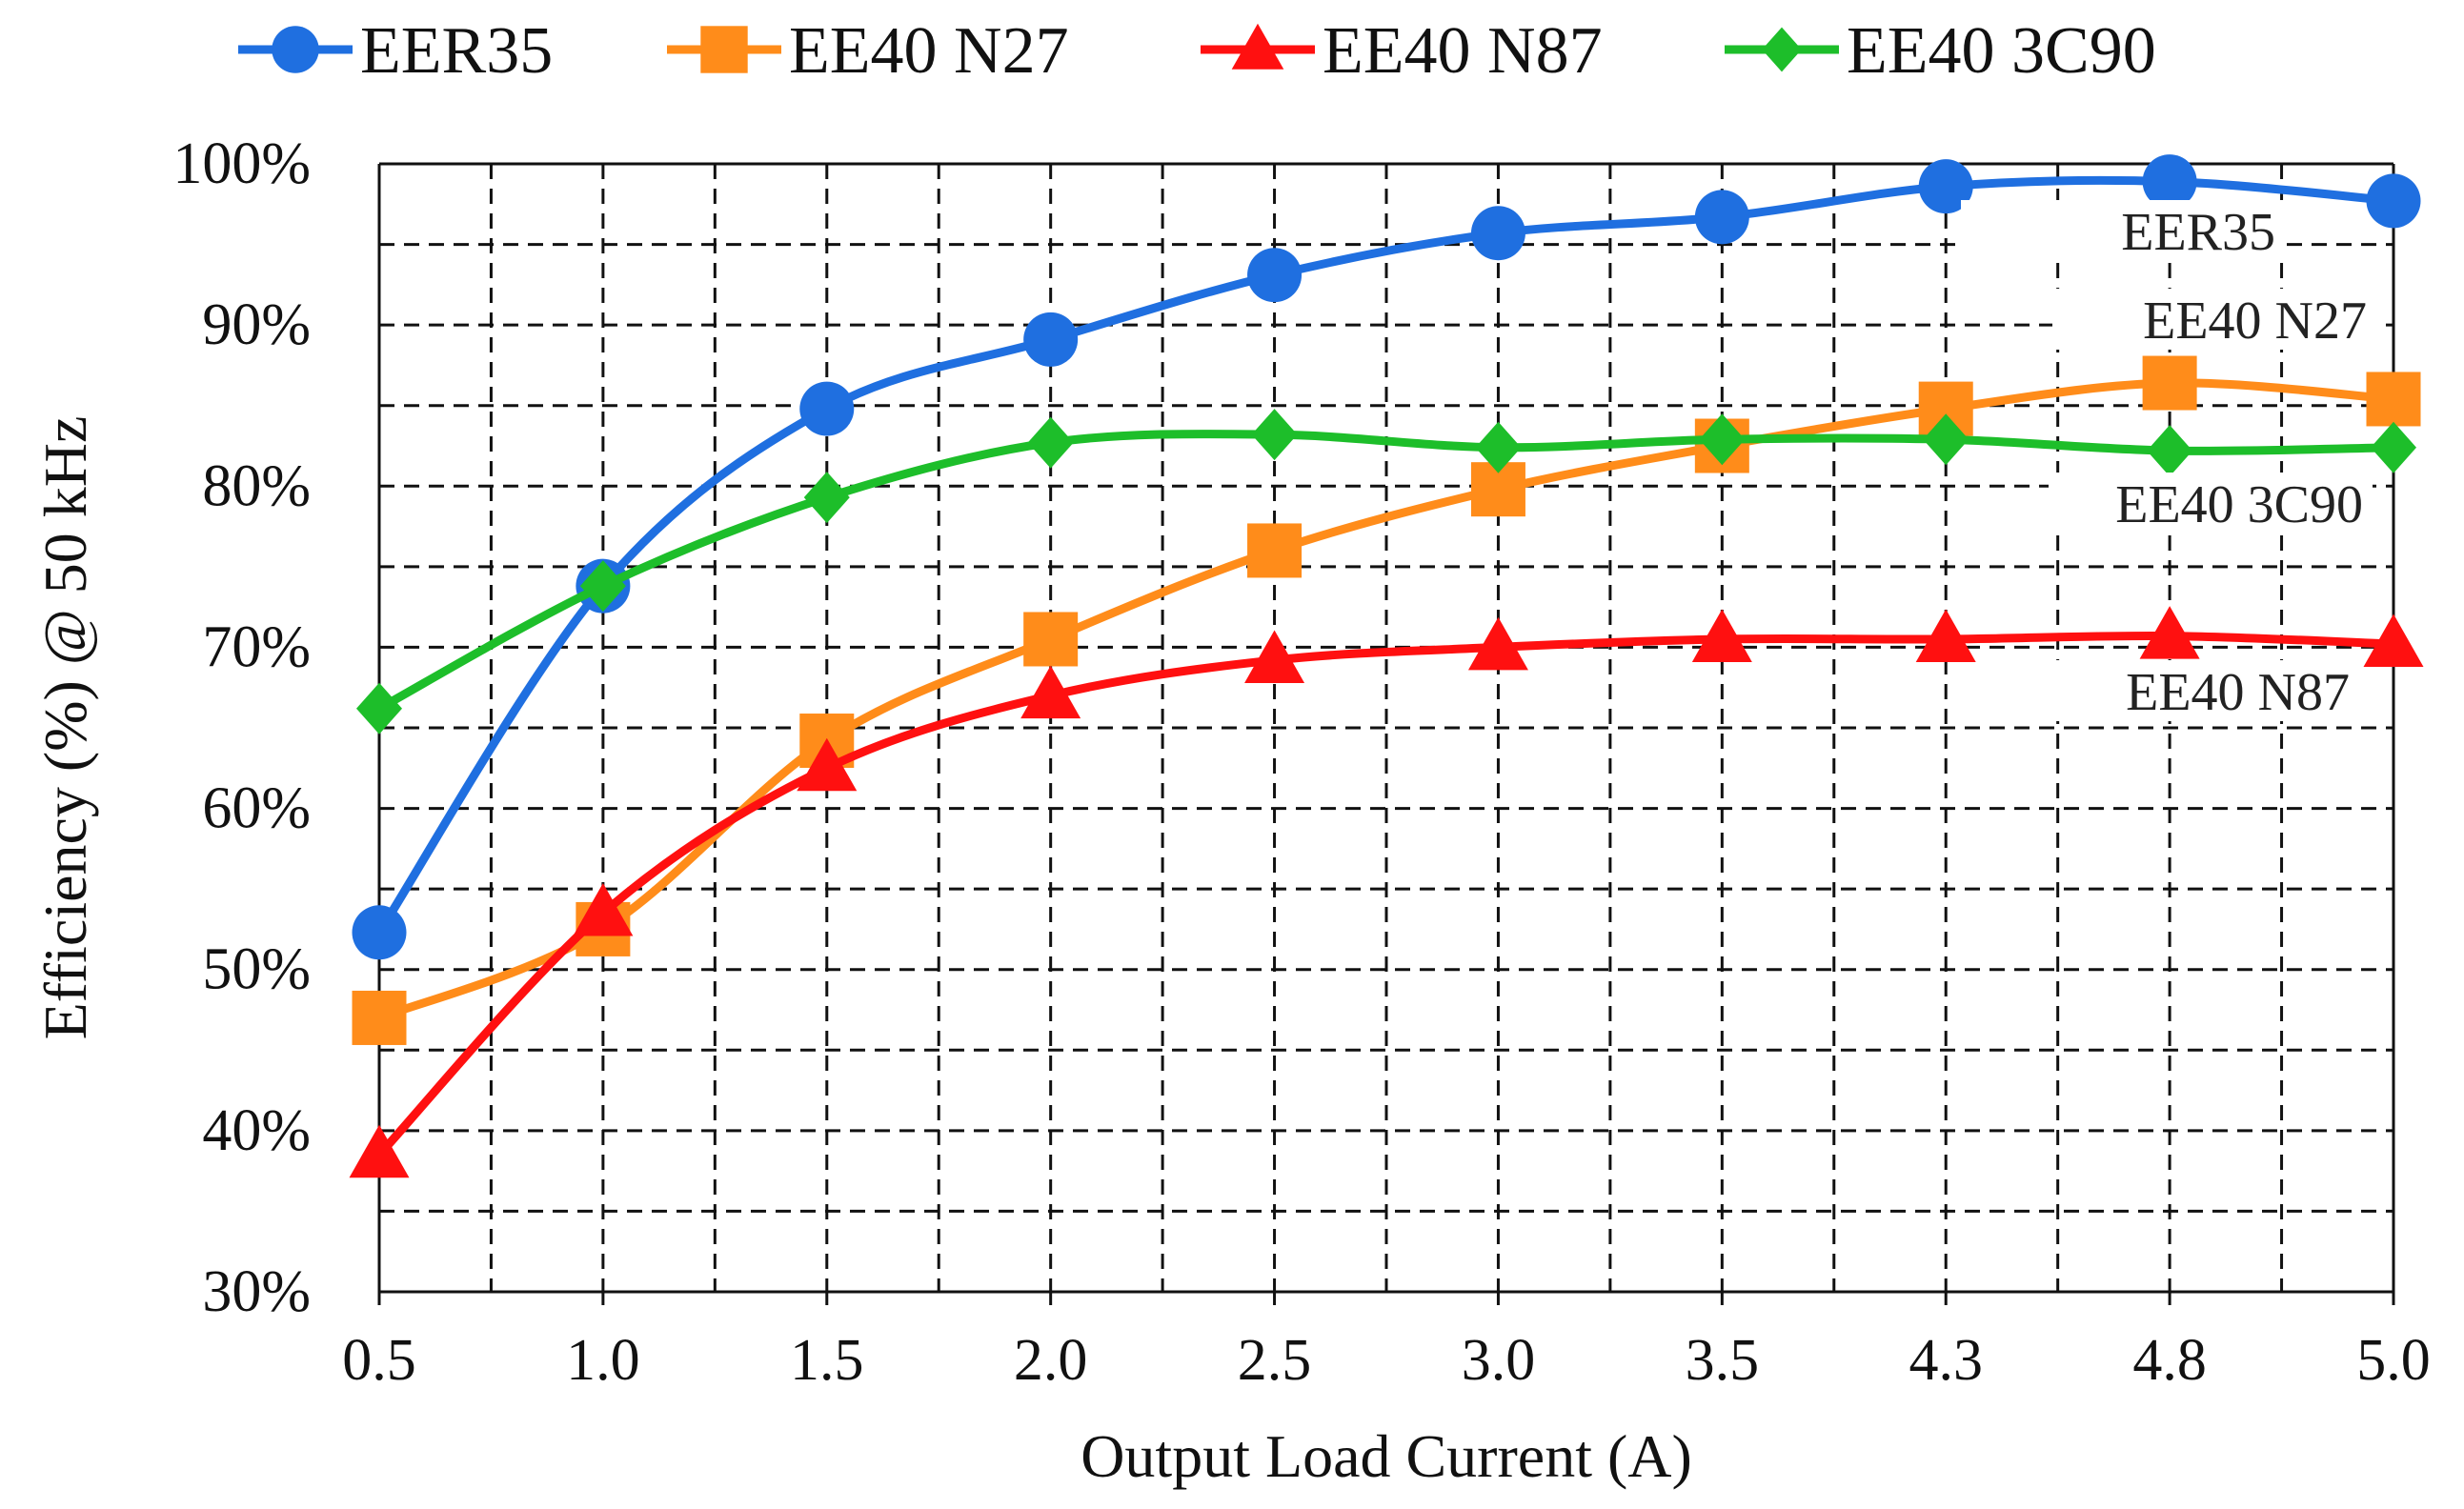 The image size is (2464, 1509). Describe the element at coordinates (2239, 504) in the screenshot. I see `series-annotation: EE40 3C90` at that location.